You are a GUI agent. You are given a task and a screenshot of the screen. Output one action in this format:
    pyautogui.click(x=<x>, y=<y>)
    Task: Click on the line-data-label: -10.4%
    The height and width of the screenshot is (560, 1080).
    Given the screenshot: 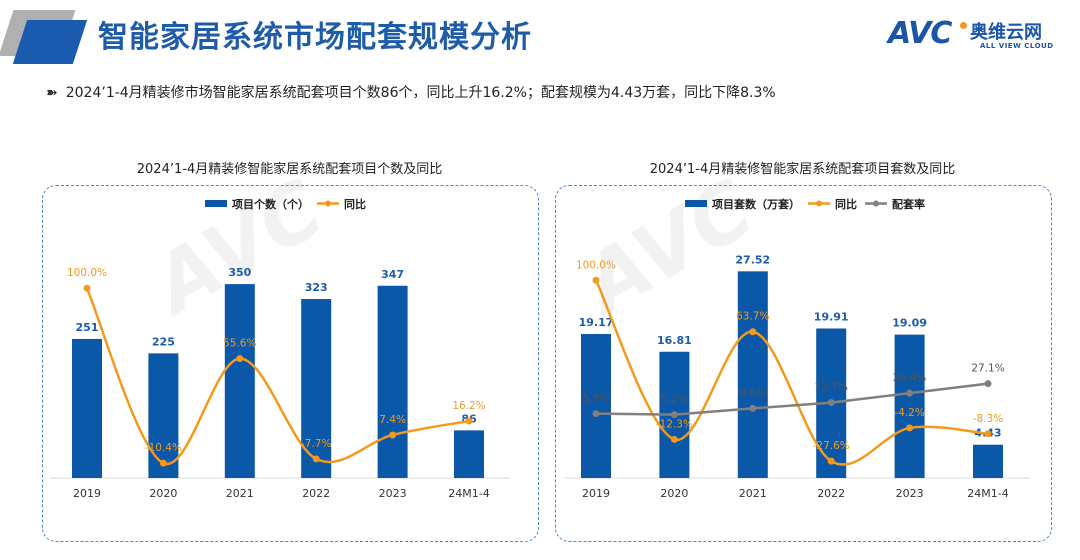 What is the action you would take?
    pyautogui.click(x=163, y=448)
    